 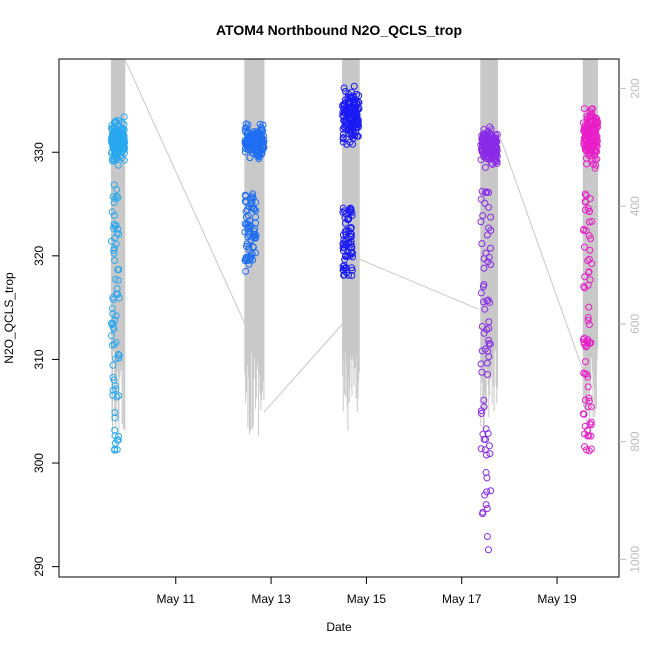 What do you see at coordinates (185, 191) in the screenshot?
I see `altitude-transit-line` at bounding box center [185, 191].